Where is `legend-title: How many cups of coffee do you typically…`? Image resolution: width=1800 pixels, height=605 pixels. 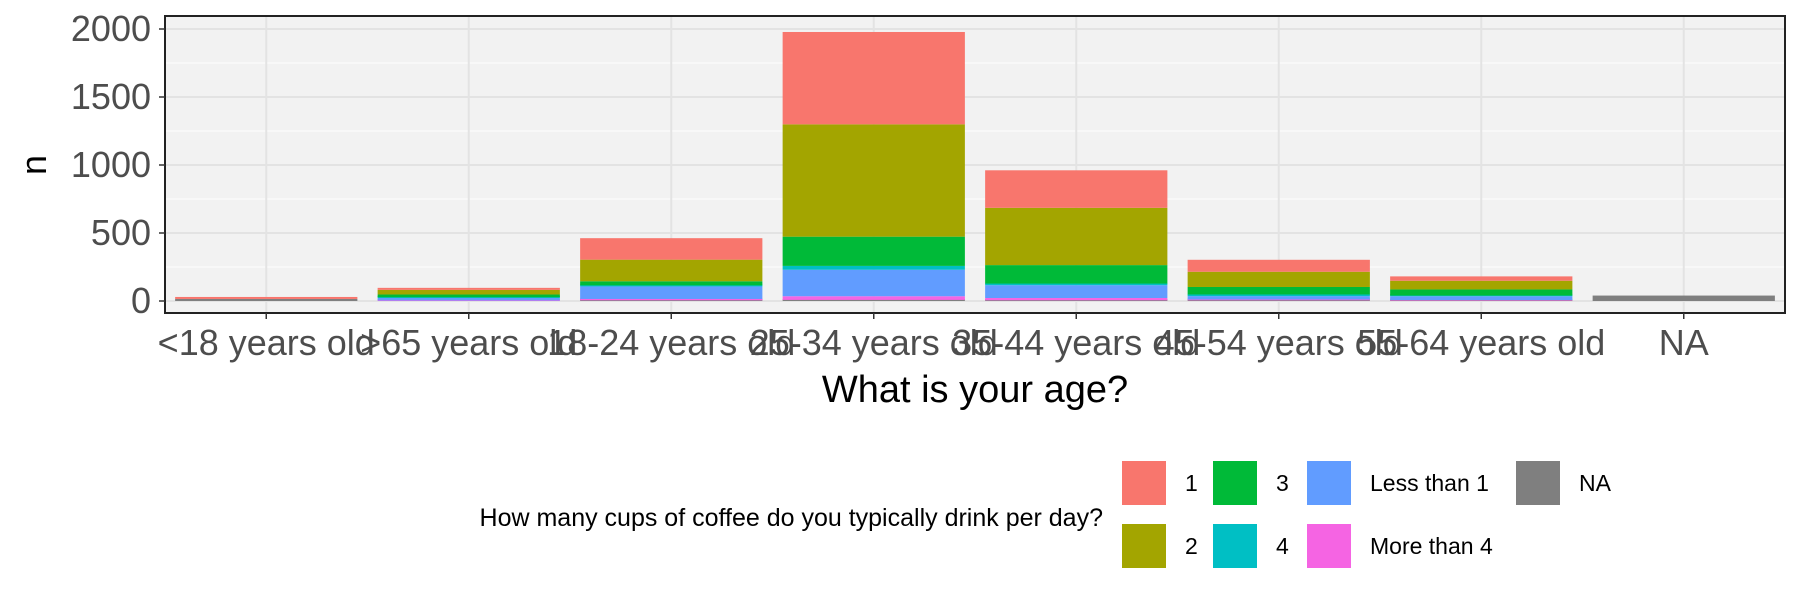
legend-title: How many cups of coffee do you typically… is located at coordinates (791, 518).